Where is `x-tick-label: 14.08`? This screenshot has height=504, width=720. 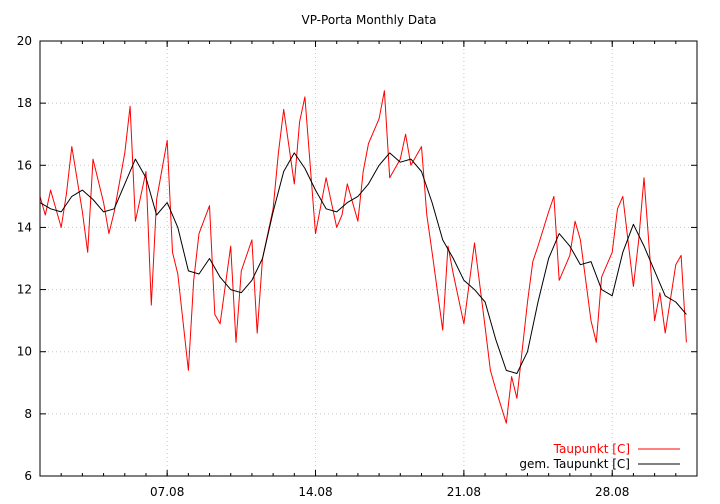 x-tick-label: 14.08 is located at coordinates (315, 492).